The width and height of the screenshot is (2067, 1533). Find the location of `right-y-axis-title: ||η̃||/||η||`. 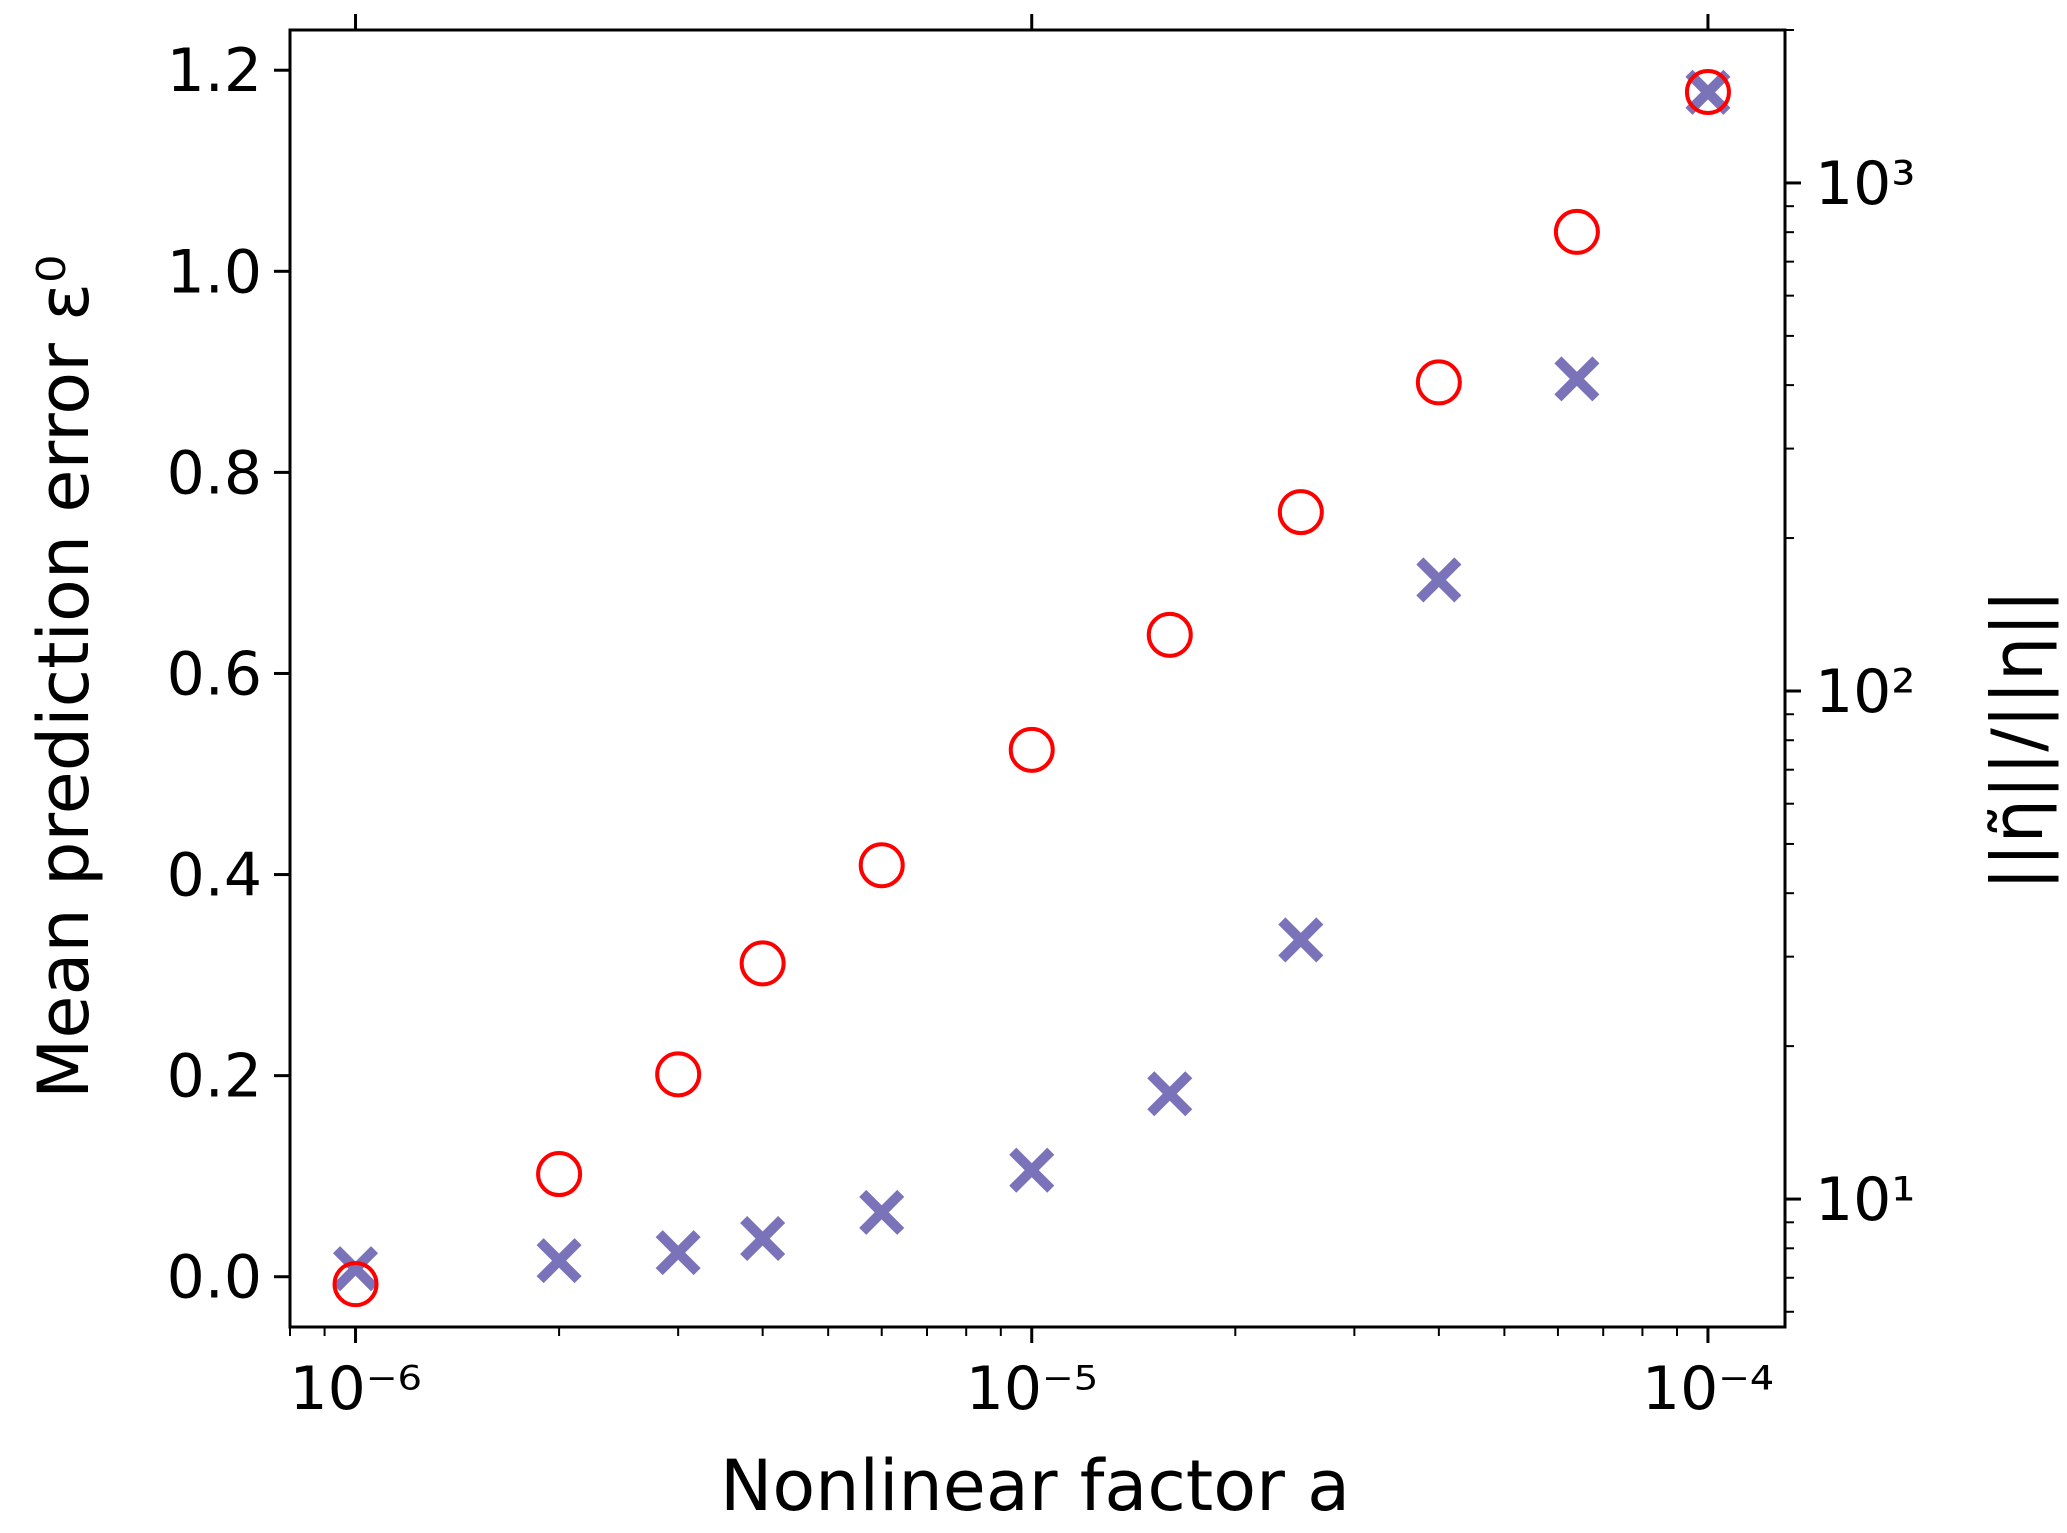

right-y-axis-title: ||η̃||/||η|| is located at coordinates (2018, 740).